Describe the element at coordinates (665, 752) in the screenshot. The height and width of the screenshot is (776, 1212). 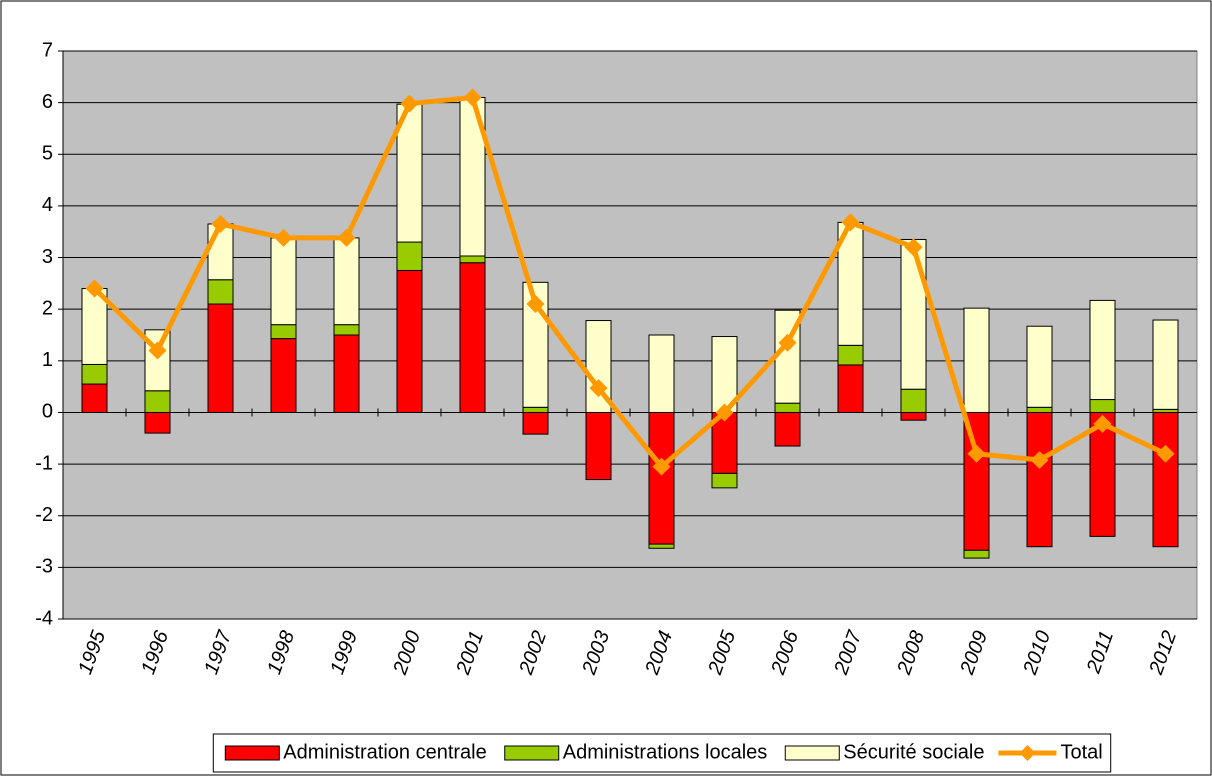
I see `legend-label: Administrations locales` at that location.